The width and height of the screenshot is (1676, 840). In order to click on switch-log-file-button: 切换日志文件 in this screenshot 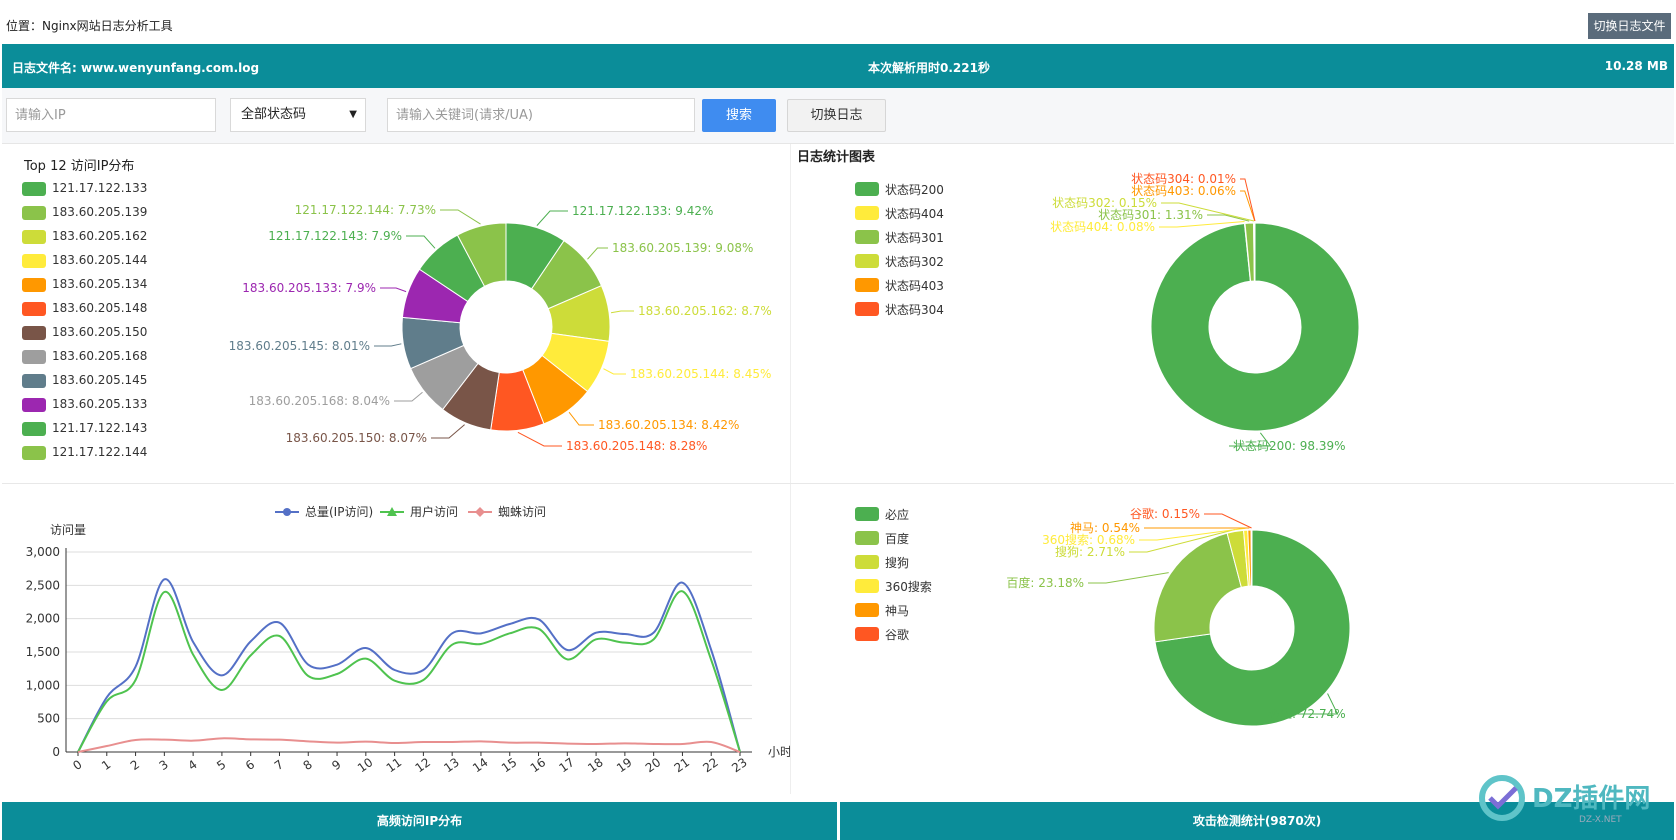, I will do `click(1629, 26)`.